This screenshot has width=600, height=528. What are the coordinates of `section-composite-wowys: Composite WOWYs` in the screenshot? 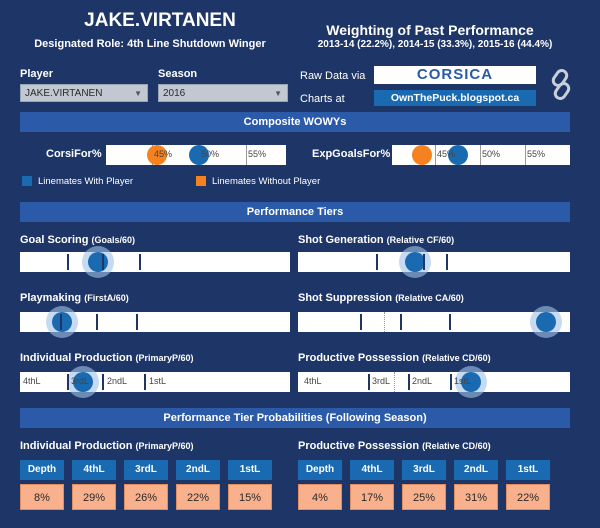 It's located at (295, 122).